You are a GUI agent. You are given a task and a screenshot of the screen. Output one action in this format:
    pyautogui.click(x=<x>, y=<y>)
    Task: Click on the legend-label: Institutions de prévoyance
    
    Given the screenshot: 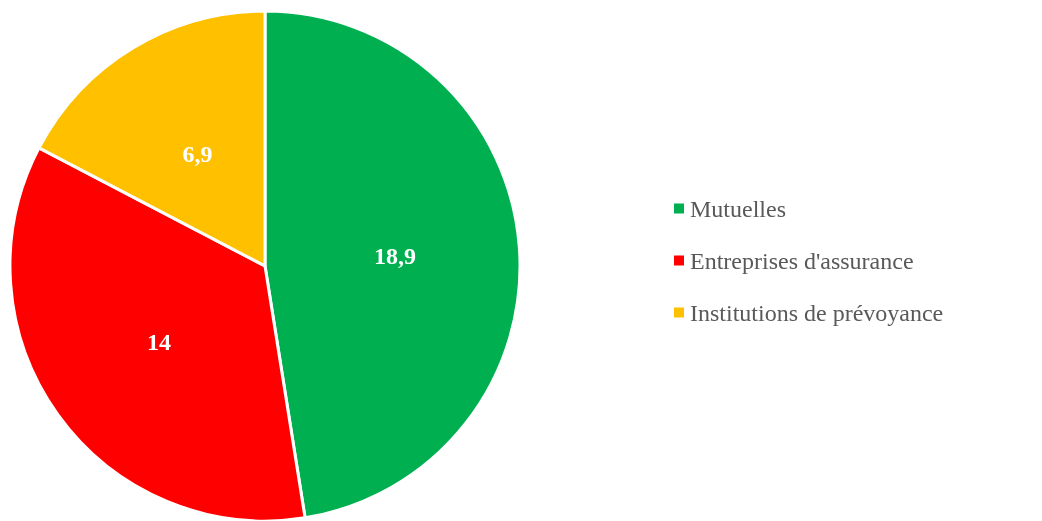 What is the action you would take?
    pyautogui.click(x=817, y=312)
    